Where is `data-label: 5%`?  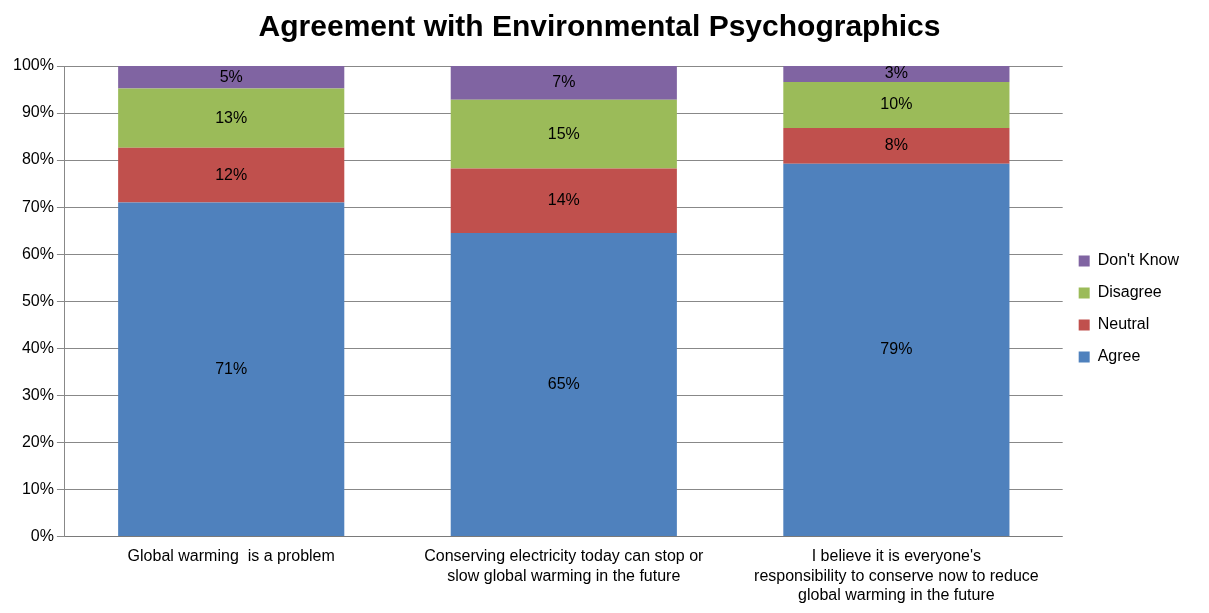 data-label: 5% is located at coordinates (231, 76).